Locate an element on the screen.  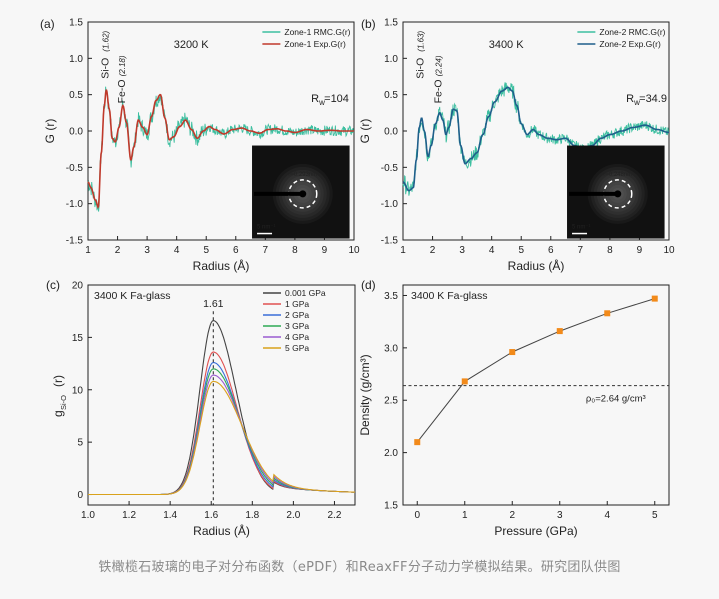
panel-b-ytick-label: 0.0 is located at coordinates (391, 132).